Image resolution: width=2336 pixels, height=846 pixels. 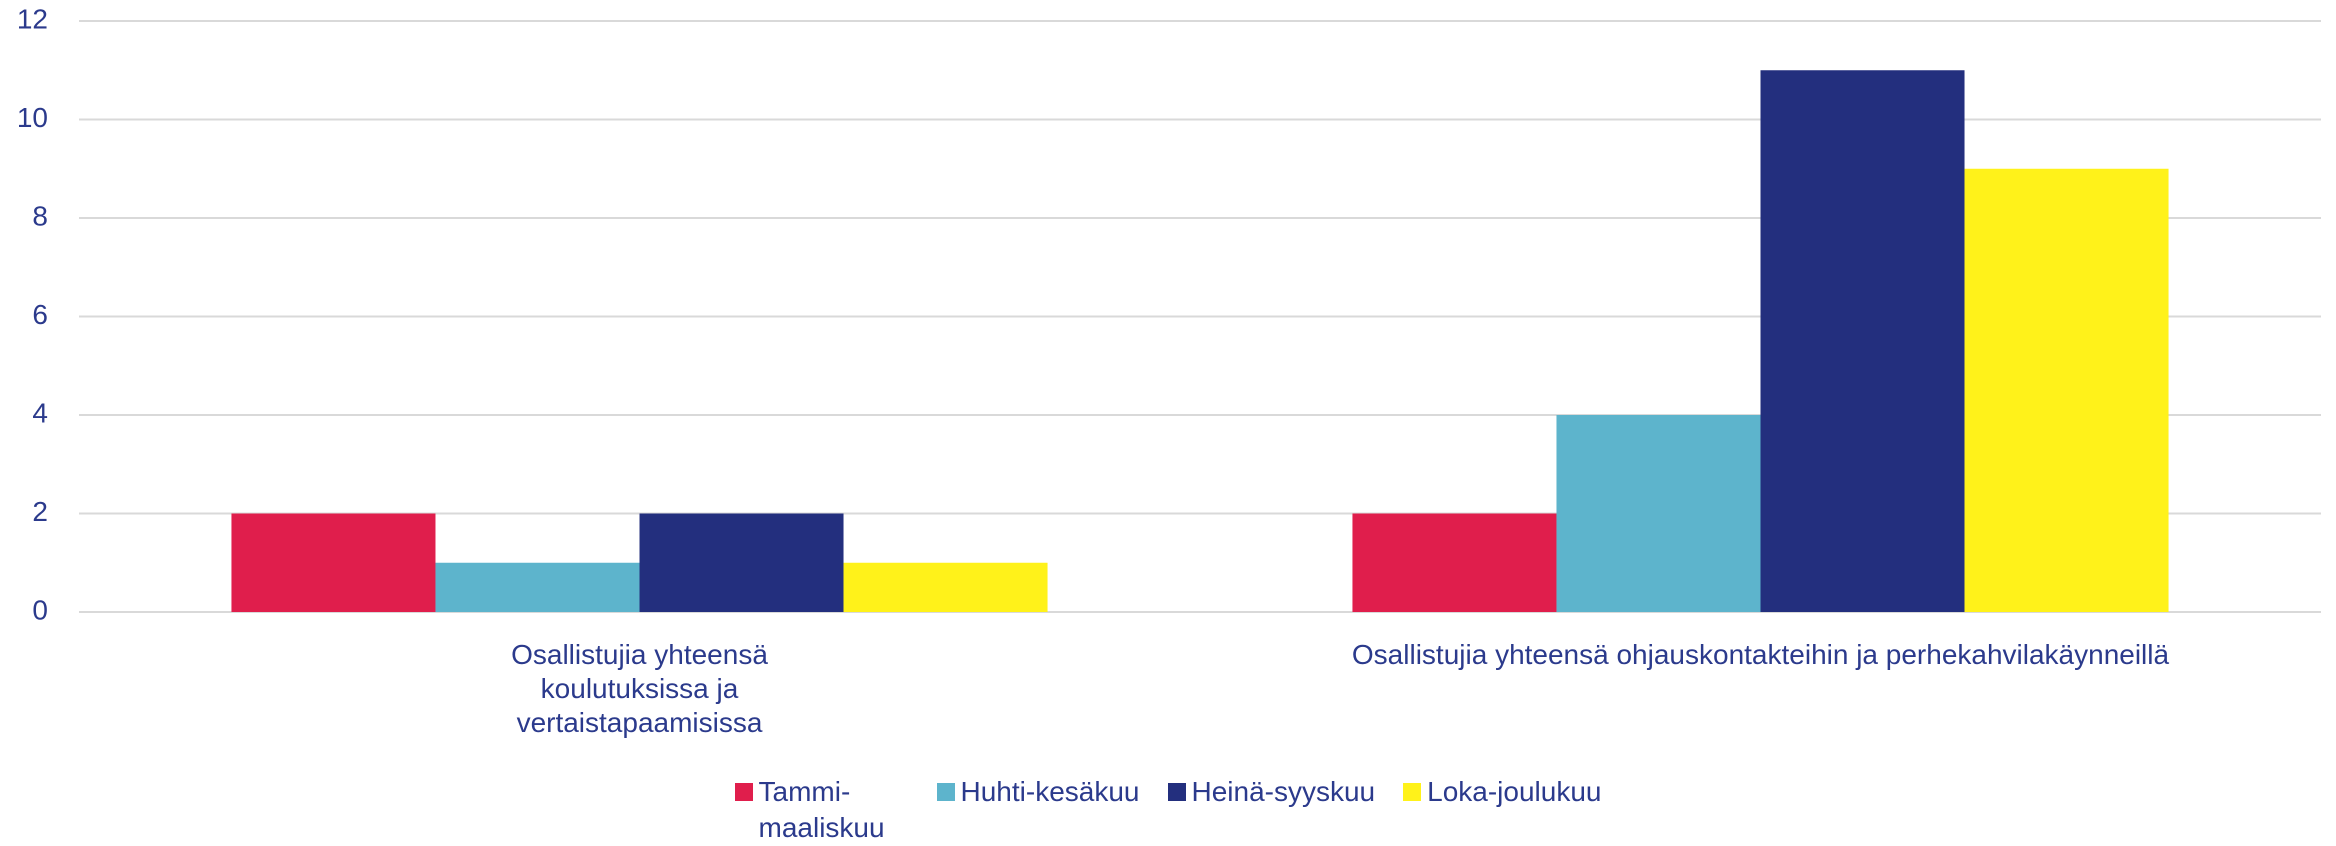 What do you see at coordinates (1050, 791) in the screenshot?
I see `legend-label: Huhti-kesäkuu` at bounding box center [1050, 791].